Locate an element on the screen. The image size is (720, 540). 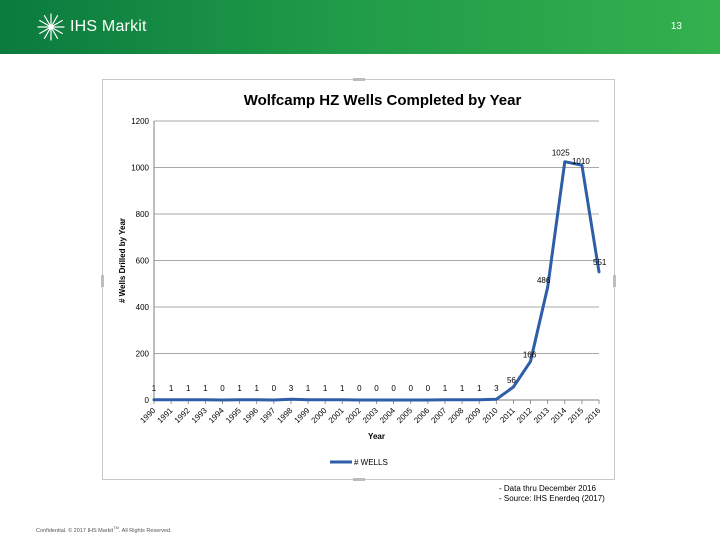
x-tick-label: 2008 is located at coordinates (456, 415).